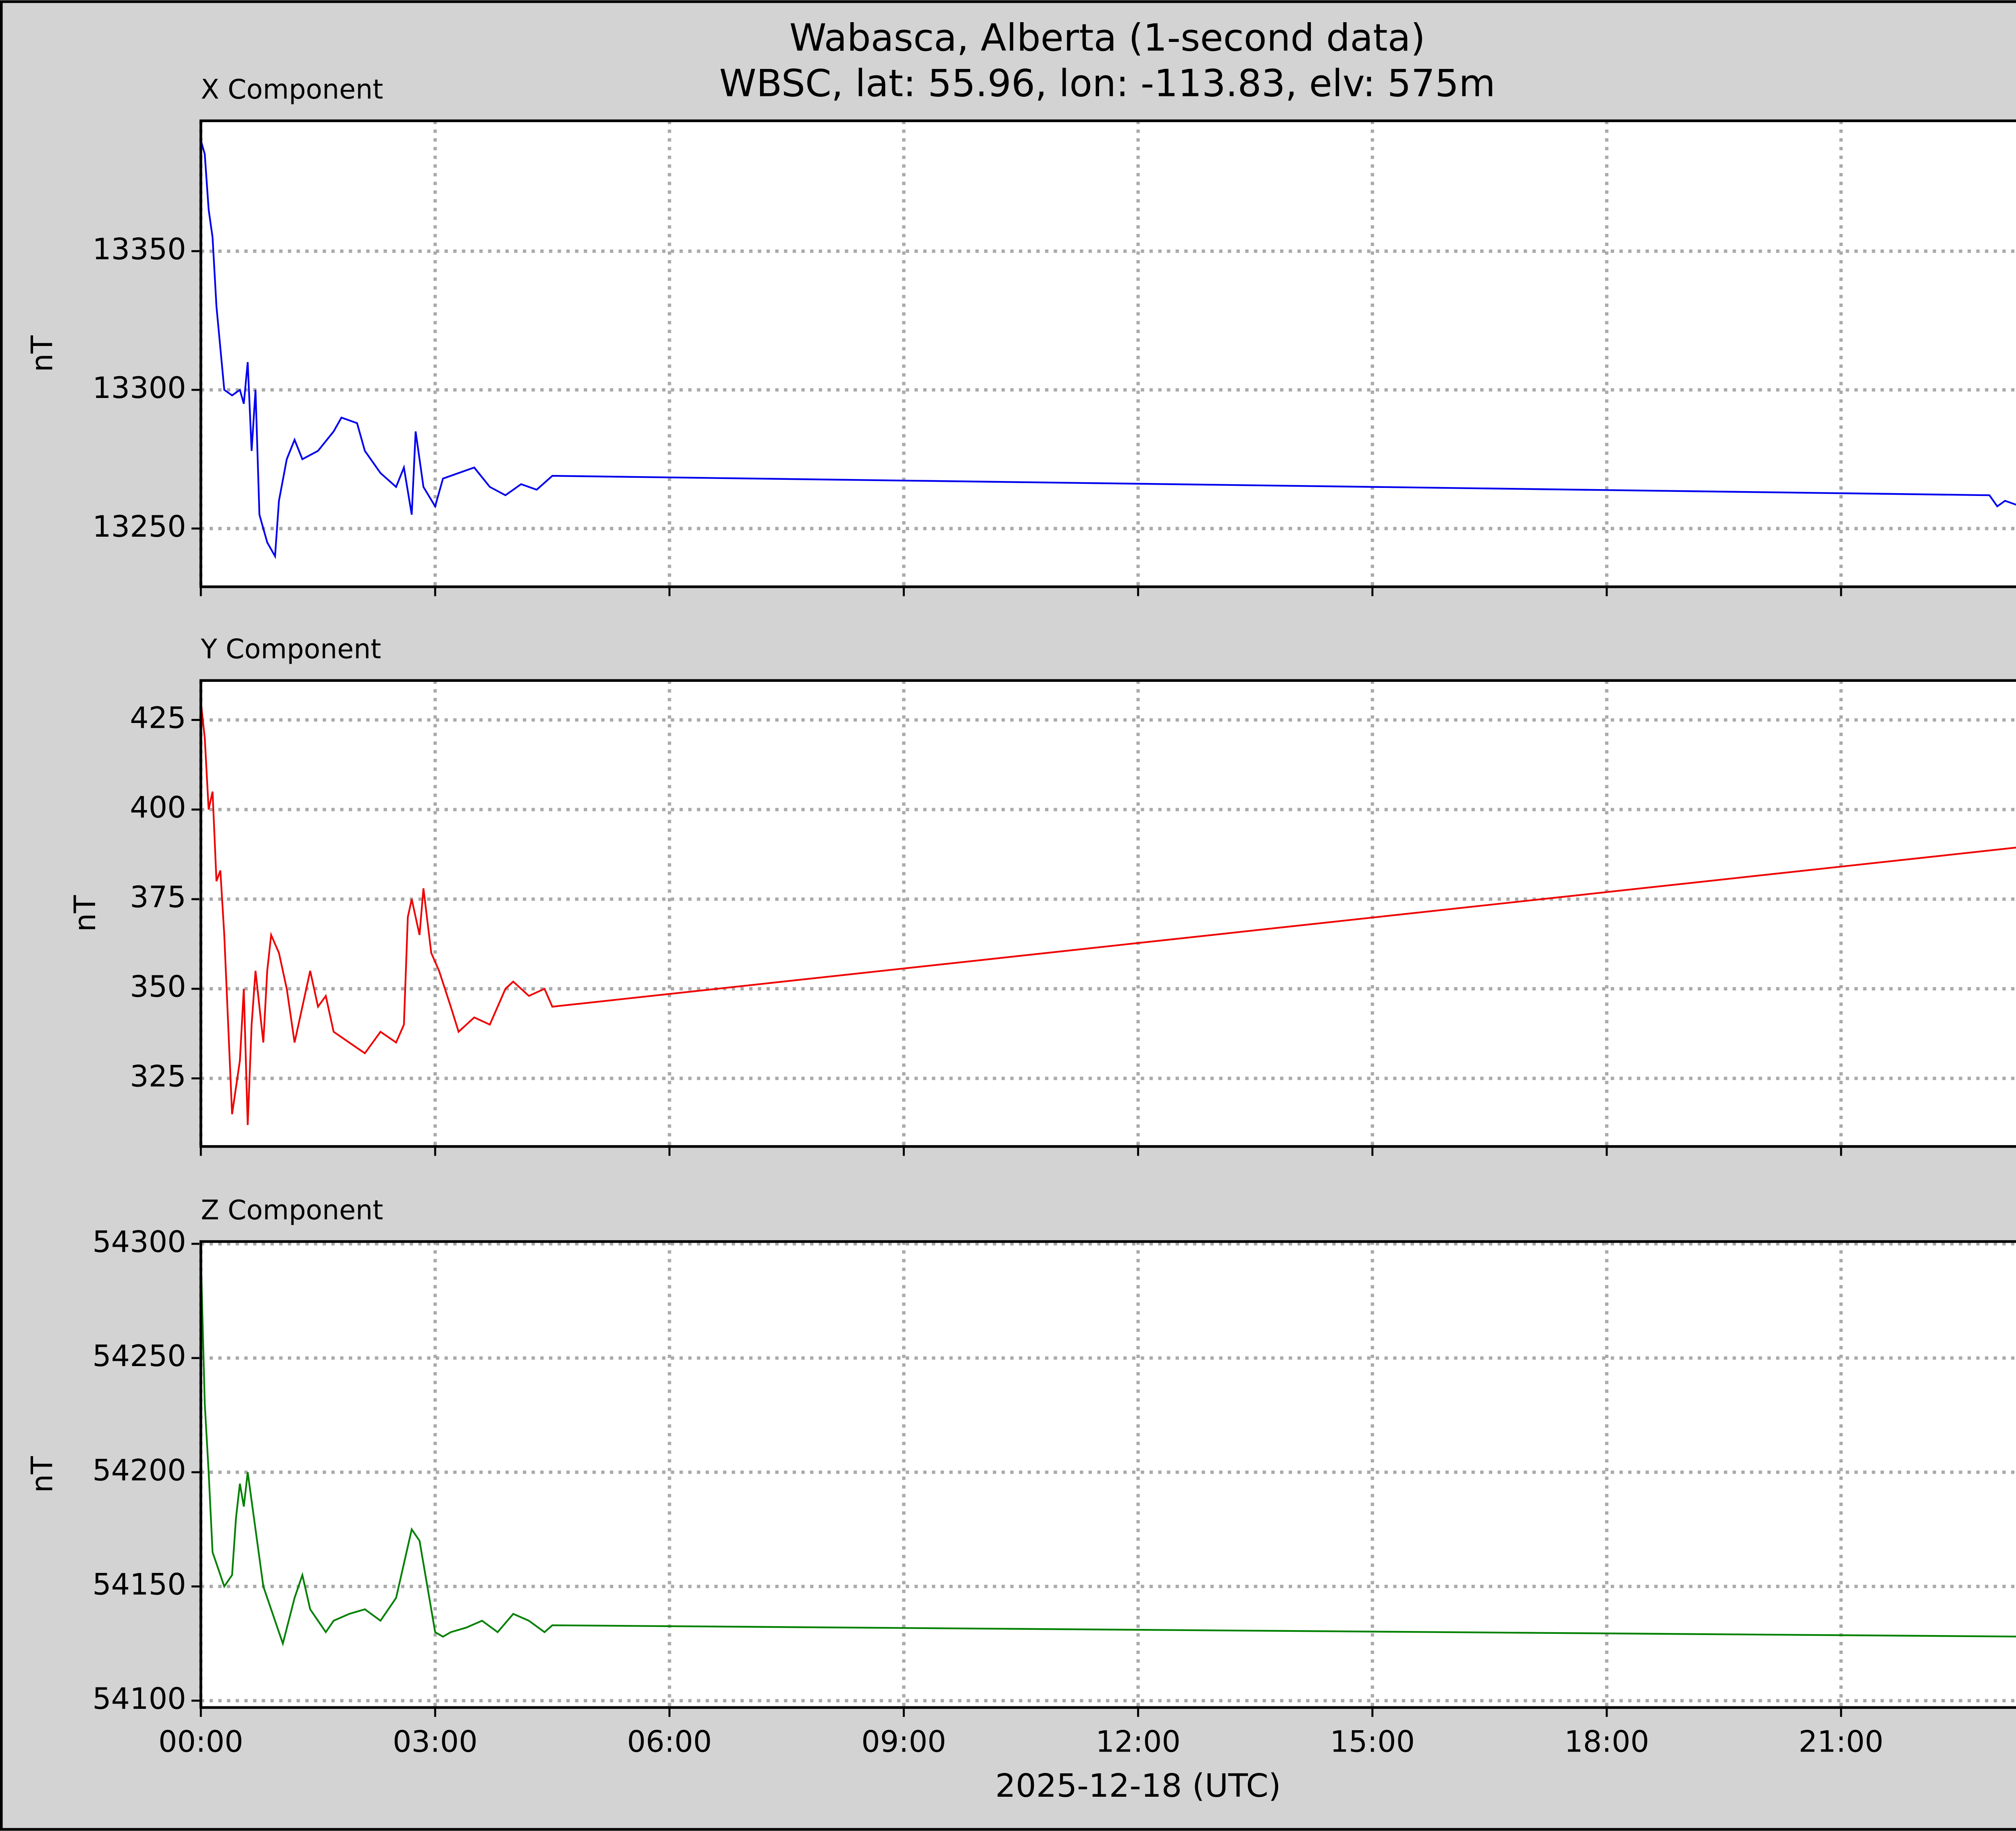  What do you see at coordinates (139, 1242) in the screenshot?
I see `y-tick-label: 54300` at bounding box center [139, 1242].